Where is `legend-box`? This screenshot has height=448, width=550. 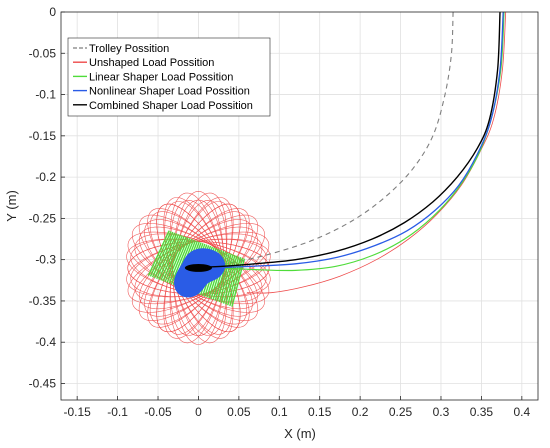 legend-box is located at coordinates (169, 77).